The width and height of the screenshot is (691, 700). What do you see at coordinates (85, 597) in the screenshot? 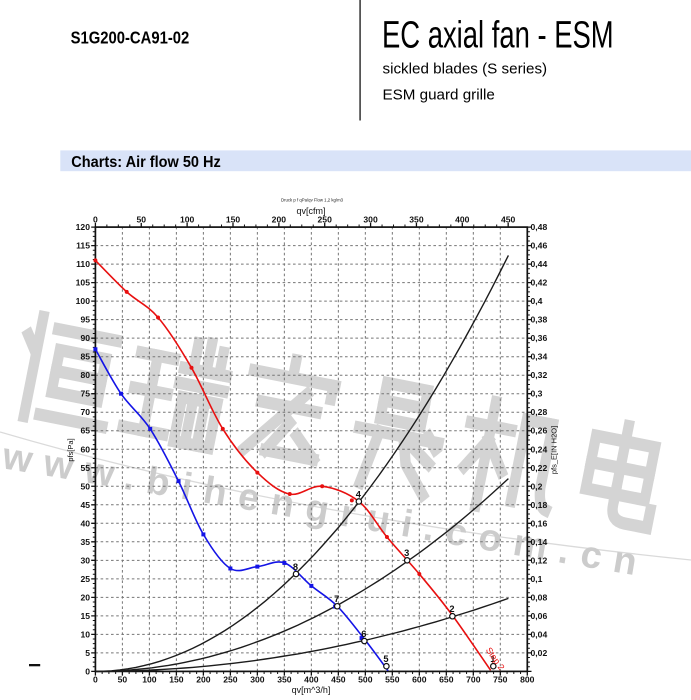
I see `svg-text: 20` at bounding box center [85, 597].